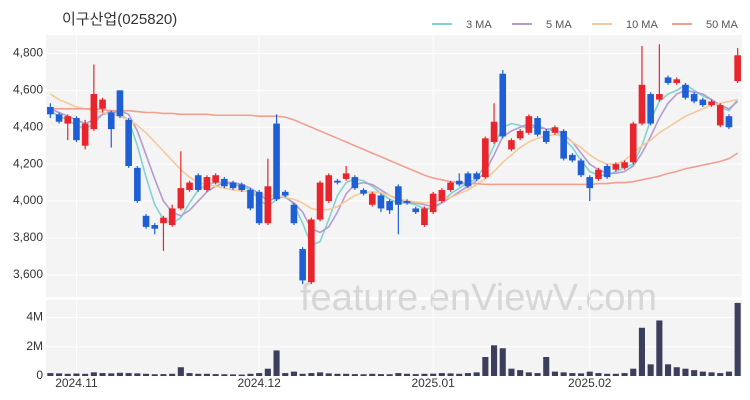  What do you see at coordinates (119, 19) in the screenshot?
I see `chart-title: 이구산업(025820)` at bounding box center [119, 19].